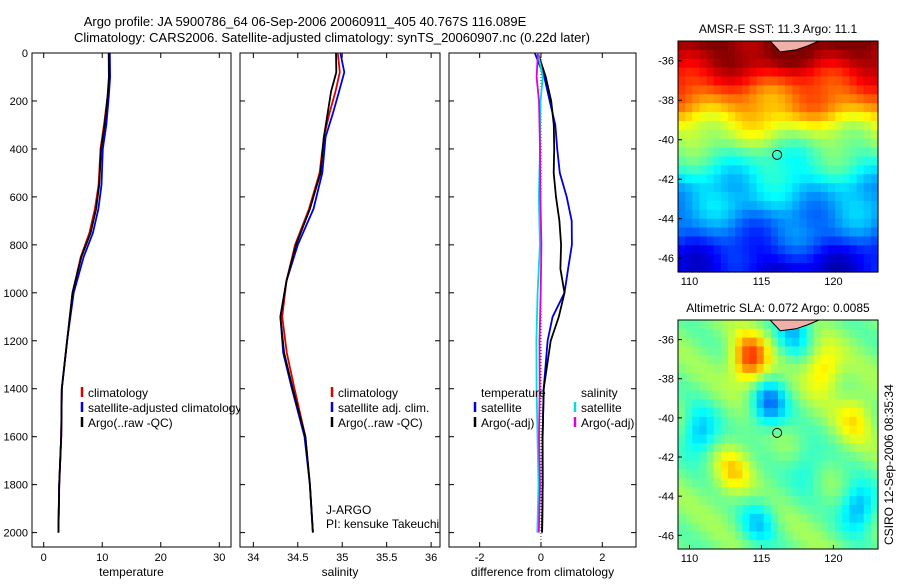  I want to click on sla-map-xtick-label: 120, so click(833, 559).